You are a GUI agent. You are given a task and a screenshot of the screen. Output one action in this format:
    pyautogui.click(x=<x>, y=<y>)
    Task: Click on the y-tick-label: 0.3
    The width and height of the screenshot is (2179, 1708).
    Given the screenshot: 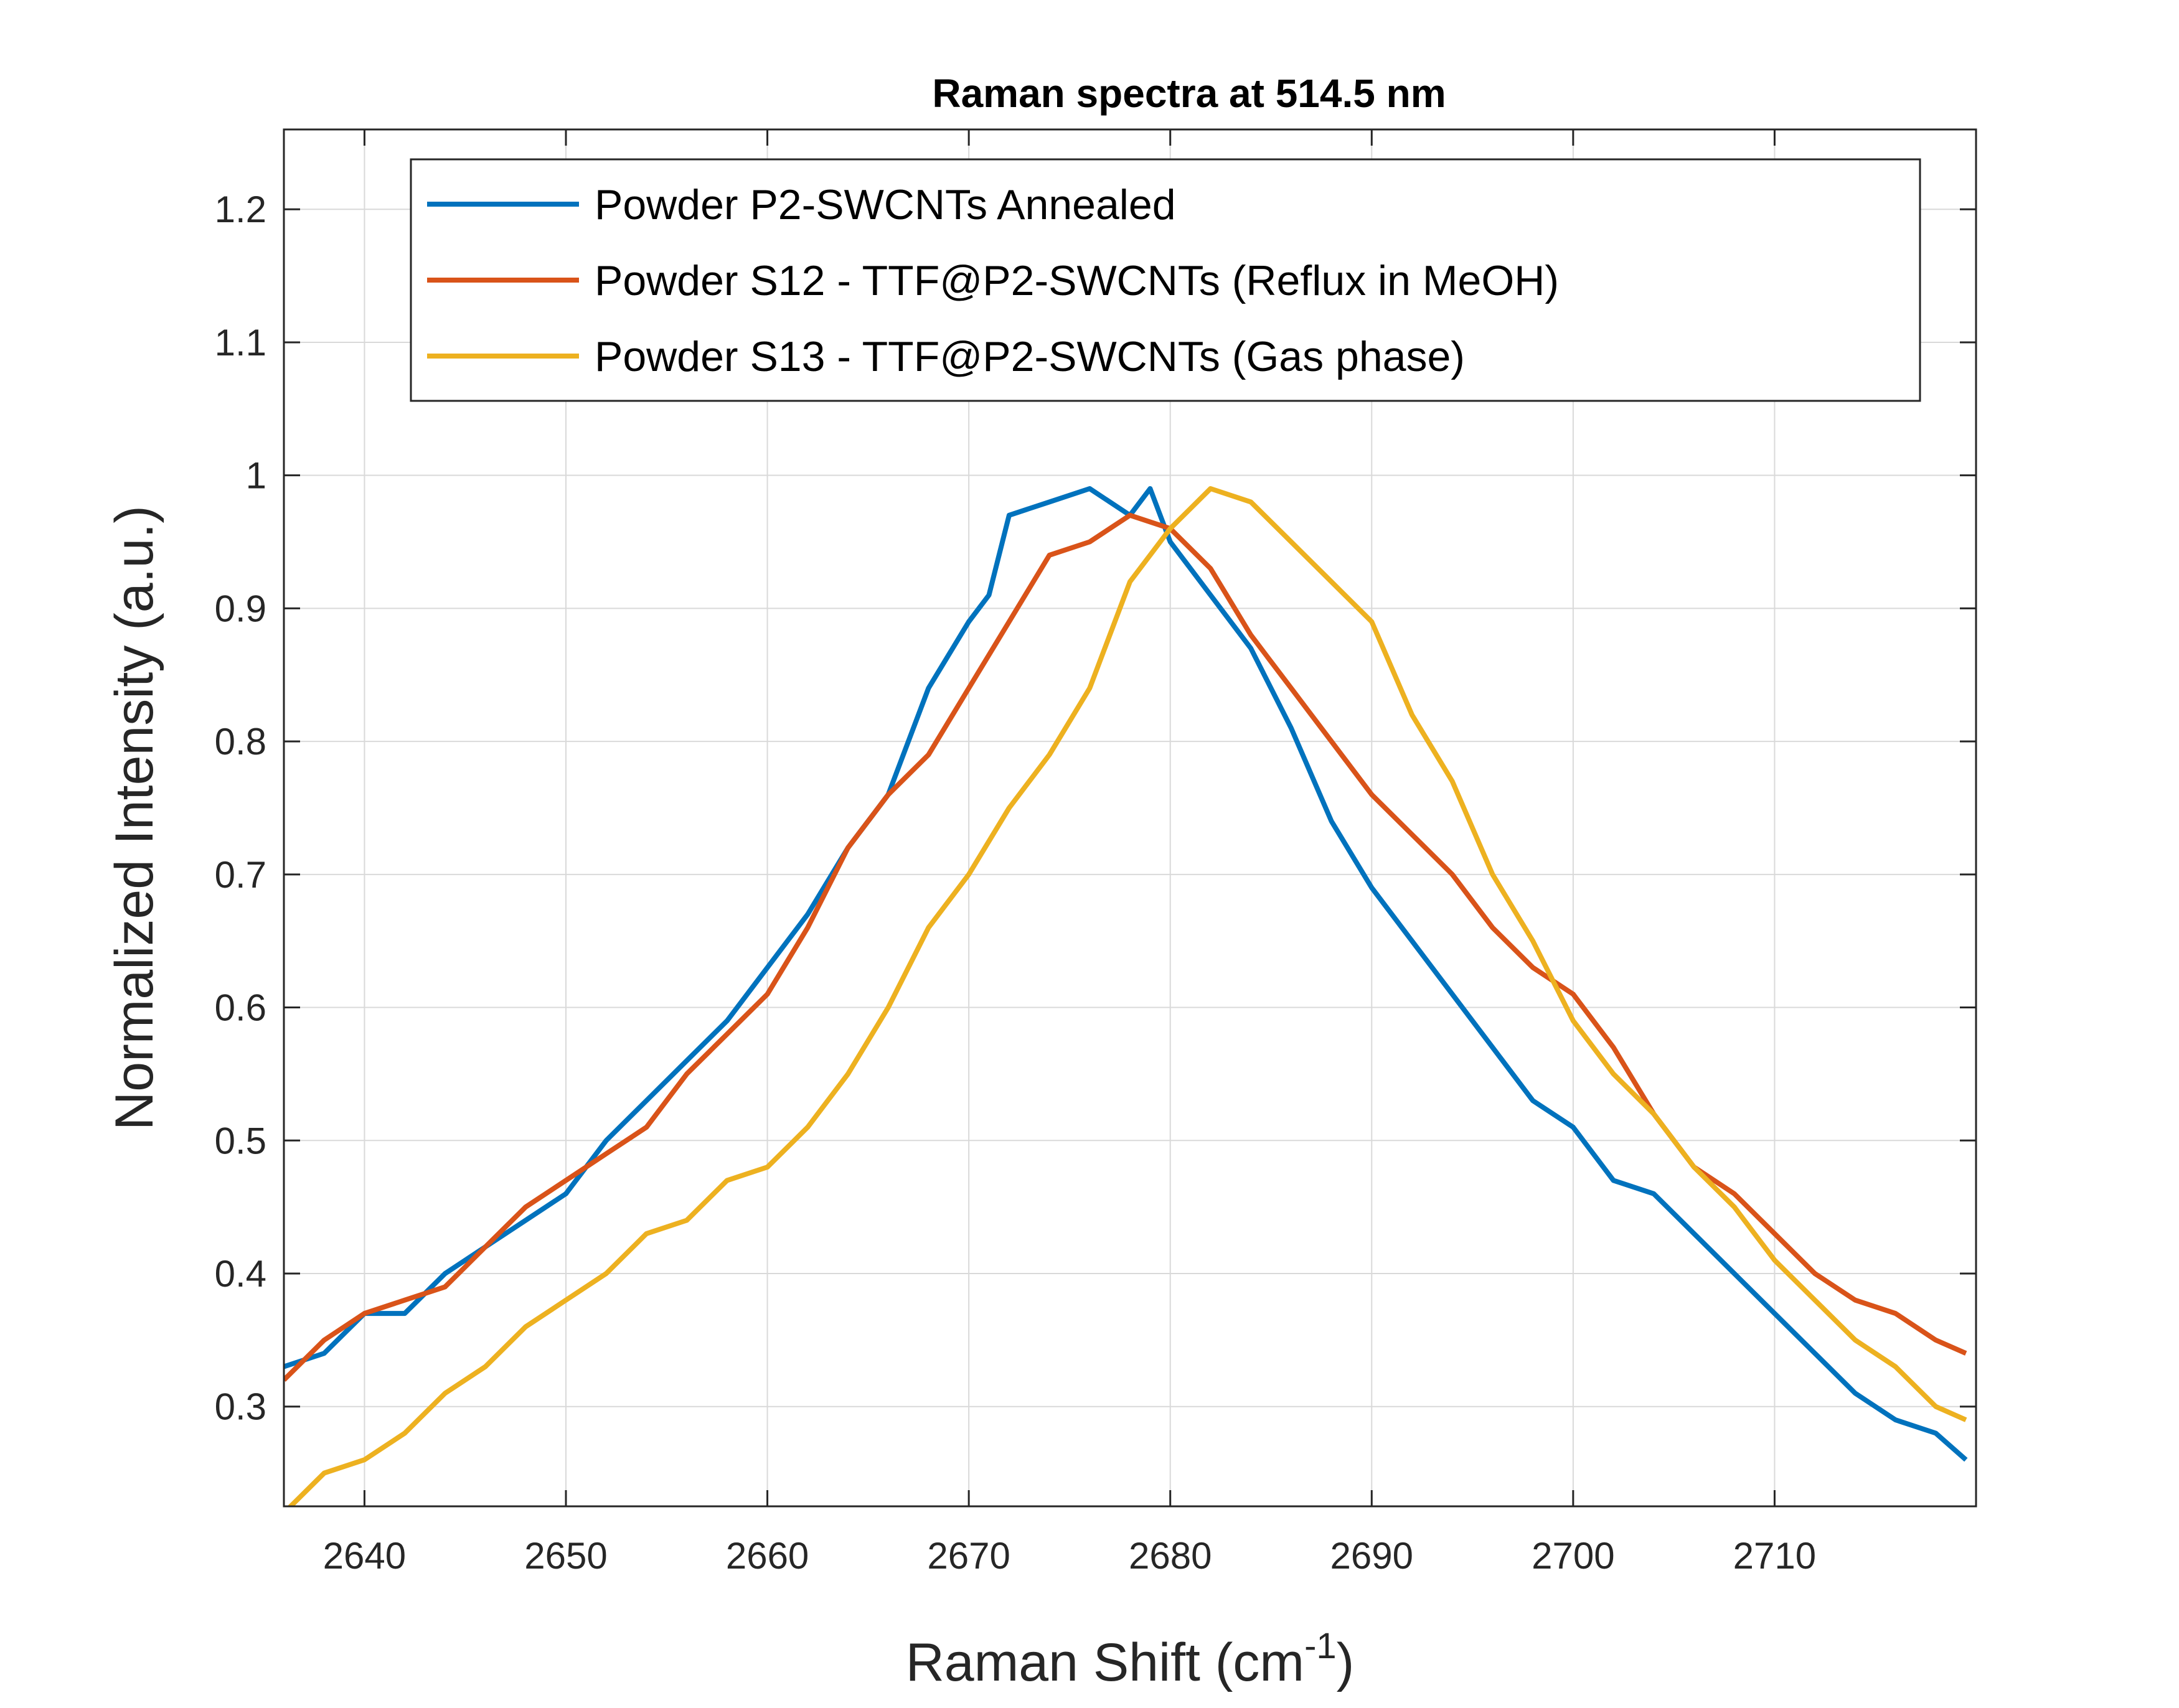 What is the action you would take?
    pyautogui.click(x=240, y=1407)
    